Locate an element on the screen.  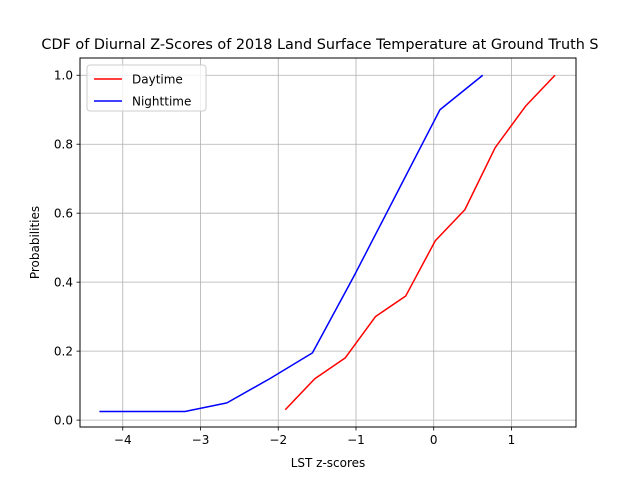
legend-label-daytime: Daytime is located at coordinates (157, 79).